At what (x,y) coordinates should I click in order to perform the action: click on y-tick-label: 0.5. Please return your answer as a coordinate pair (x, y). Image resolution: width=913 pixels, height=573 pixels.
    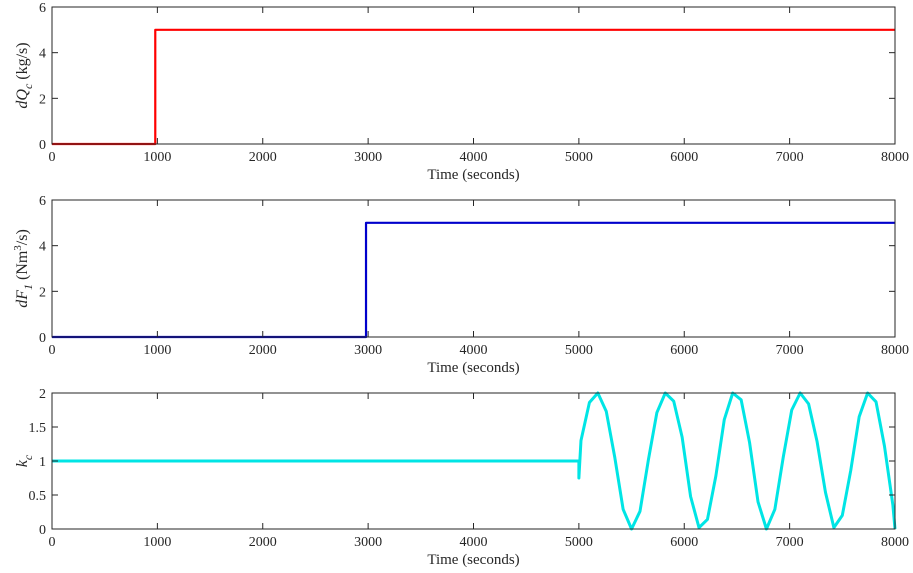
    Looking at the image, I should click on (38, 496).